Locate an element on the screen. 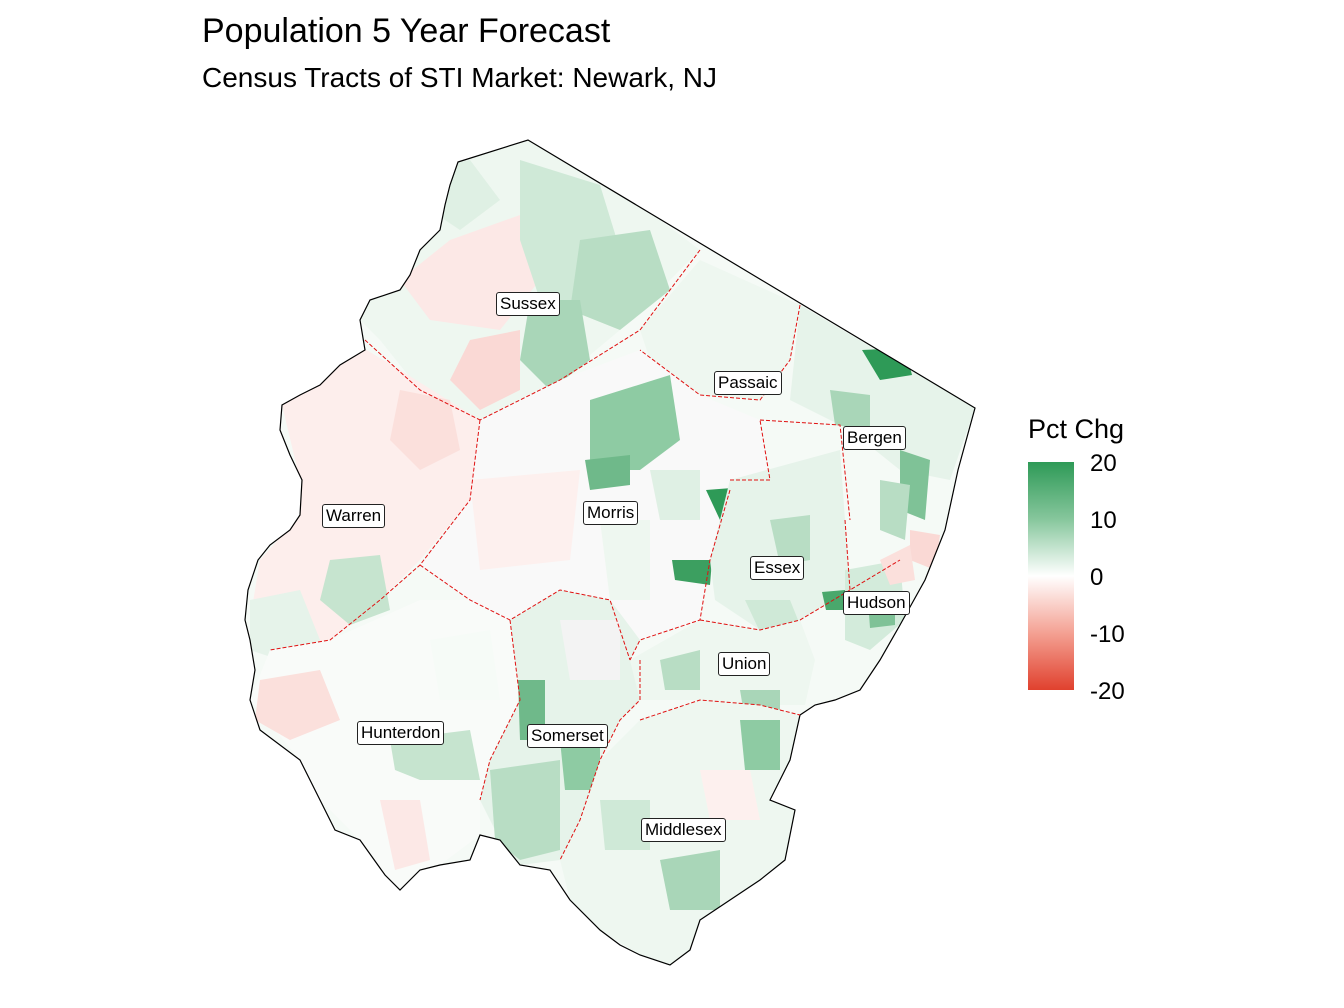 Image resolution: width=1344 pixels, height=1008 pixels. legend-tick-minus-10: -10 is located at coordinates (1107, 634).